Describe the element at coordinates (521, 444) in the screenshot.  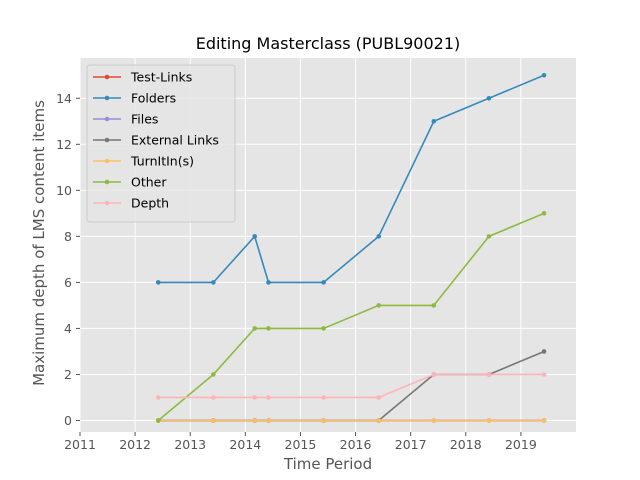
I see `x-tick-label: 2019` at that location.